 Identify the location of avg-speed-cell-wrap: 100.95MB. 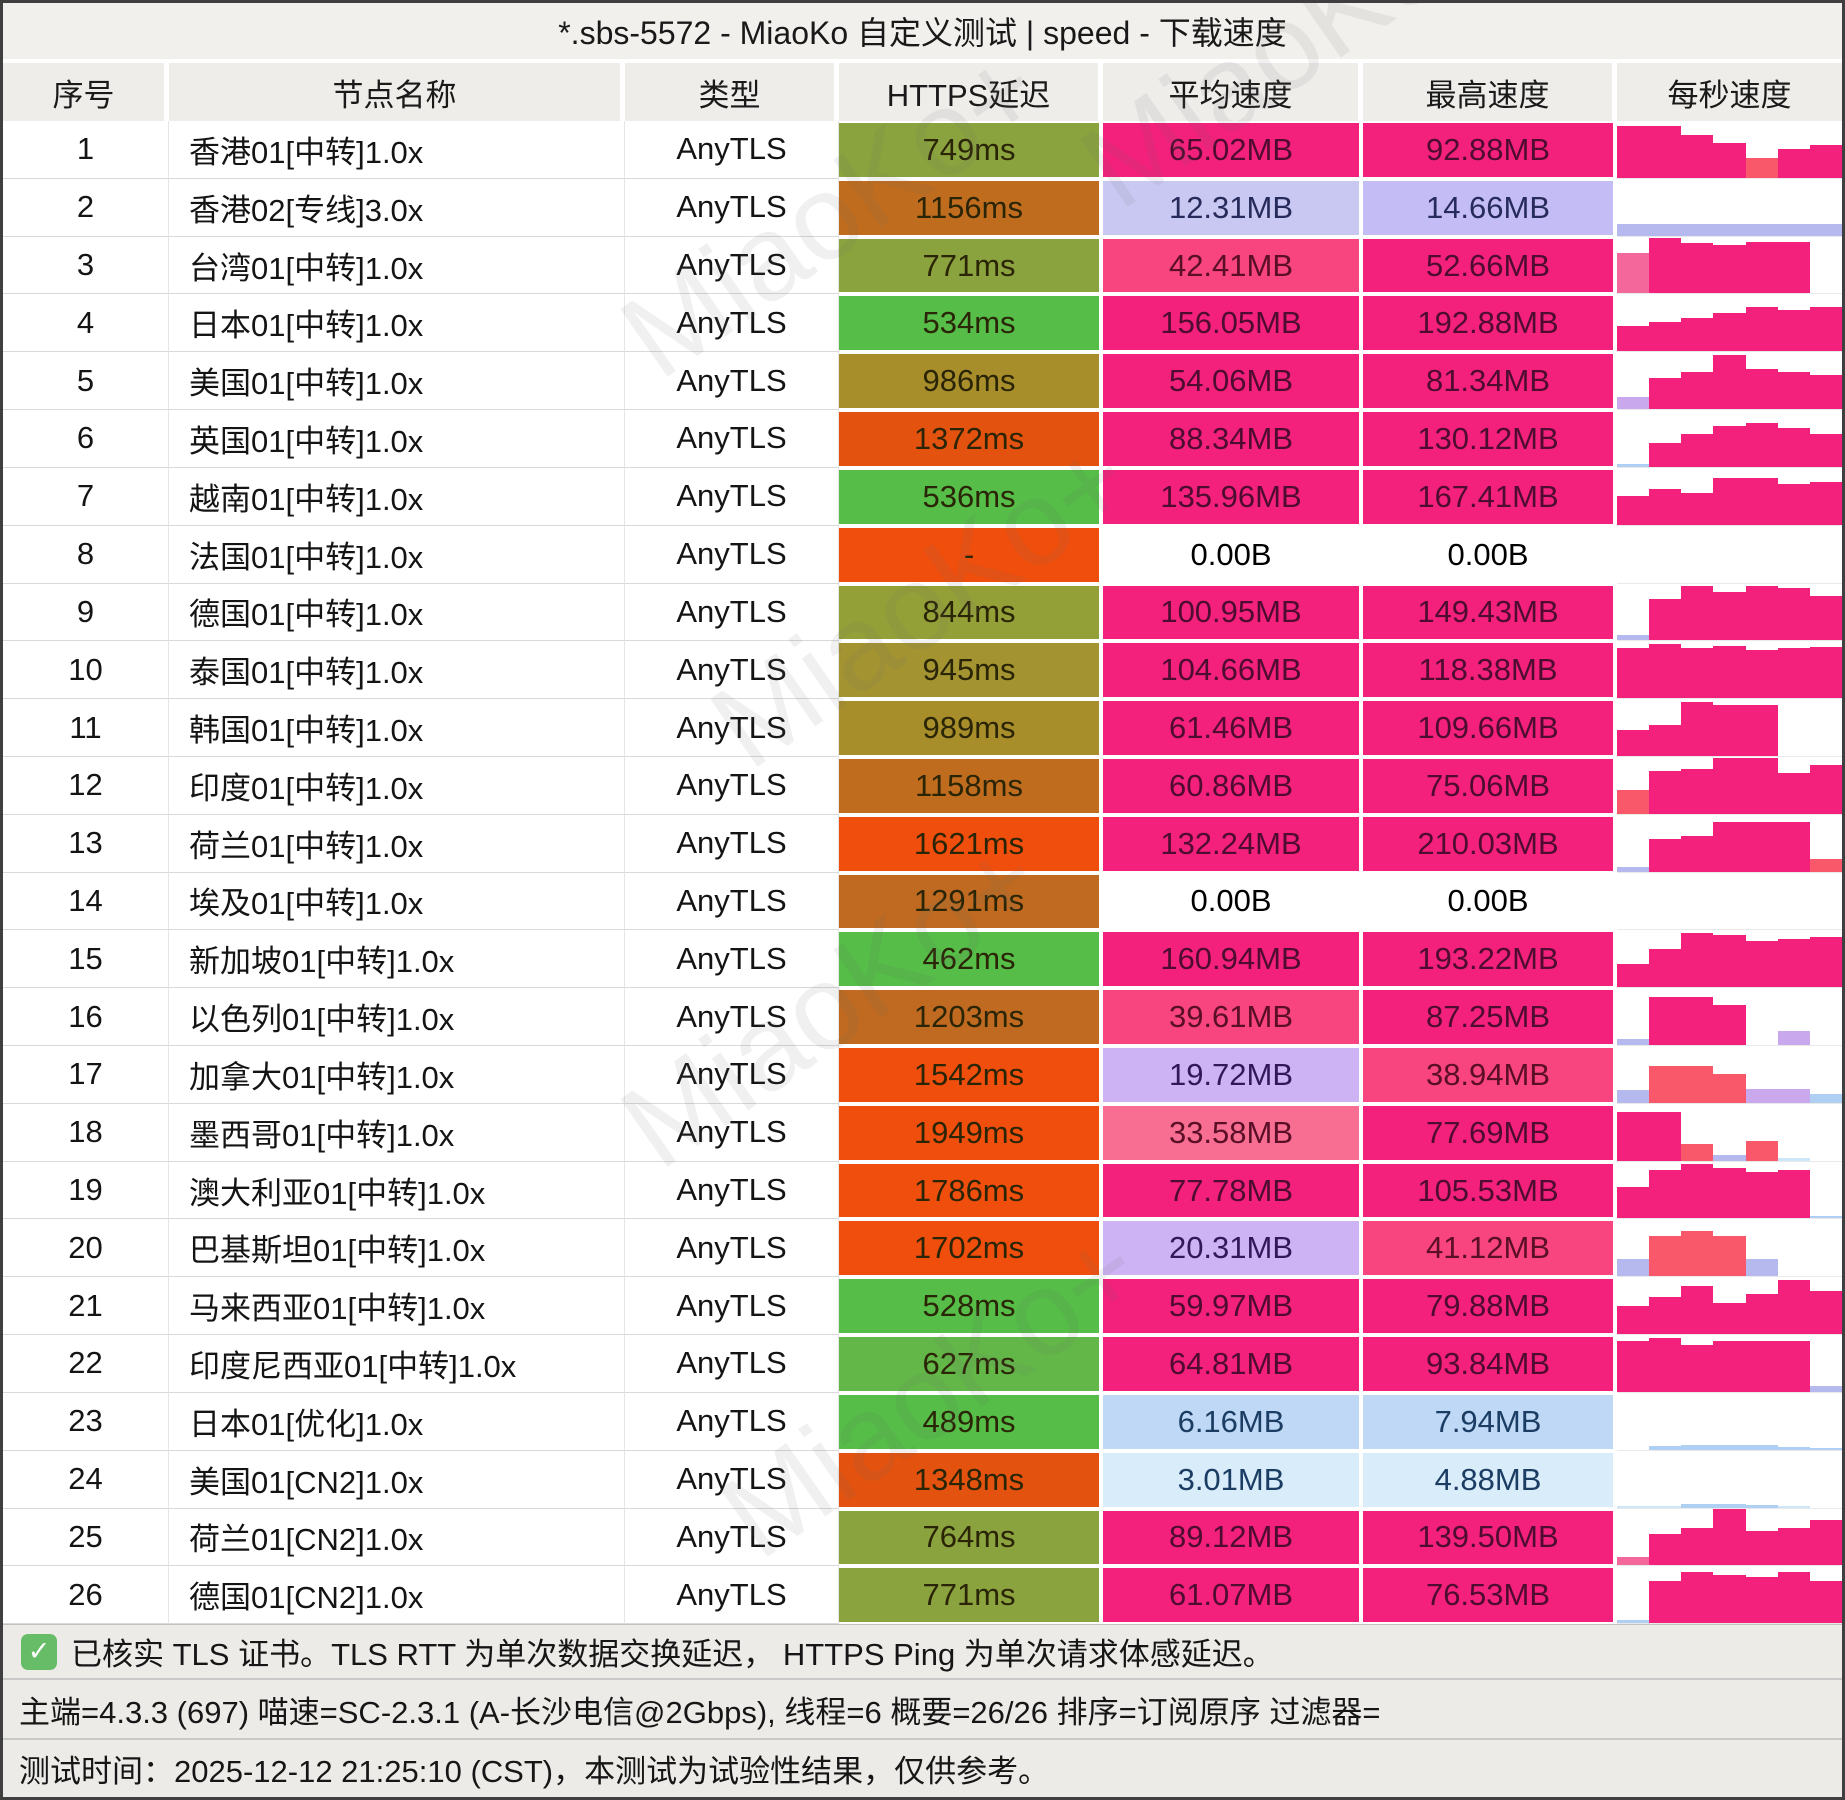
(1233, 613).